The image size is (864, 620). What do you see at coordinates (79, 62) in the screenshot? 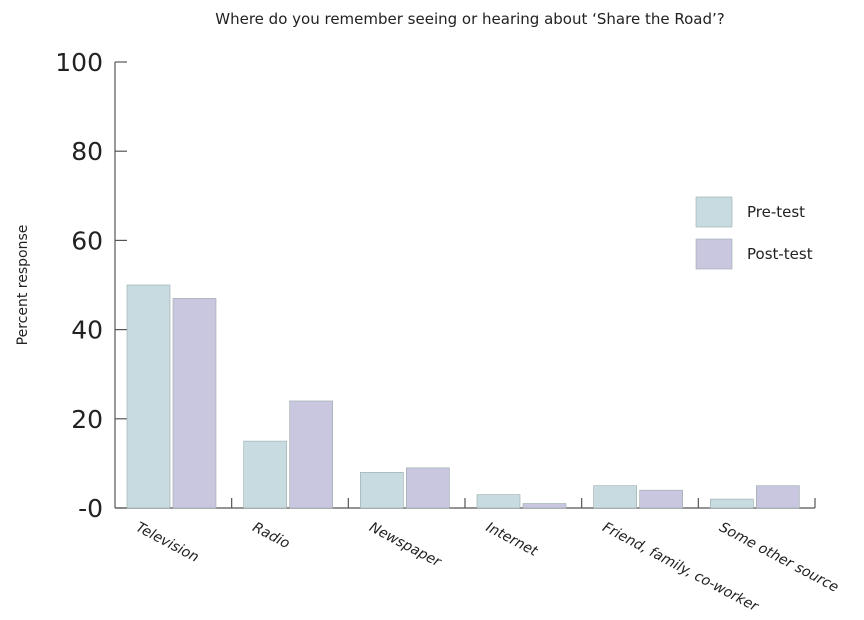
I see `y-tick-label: 100` at bounding box center [79, 62].